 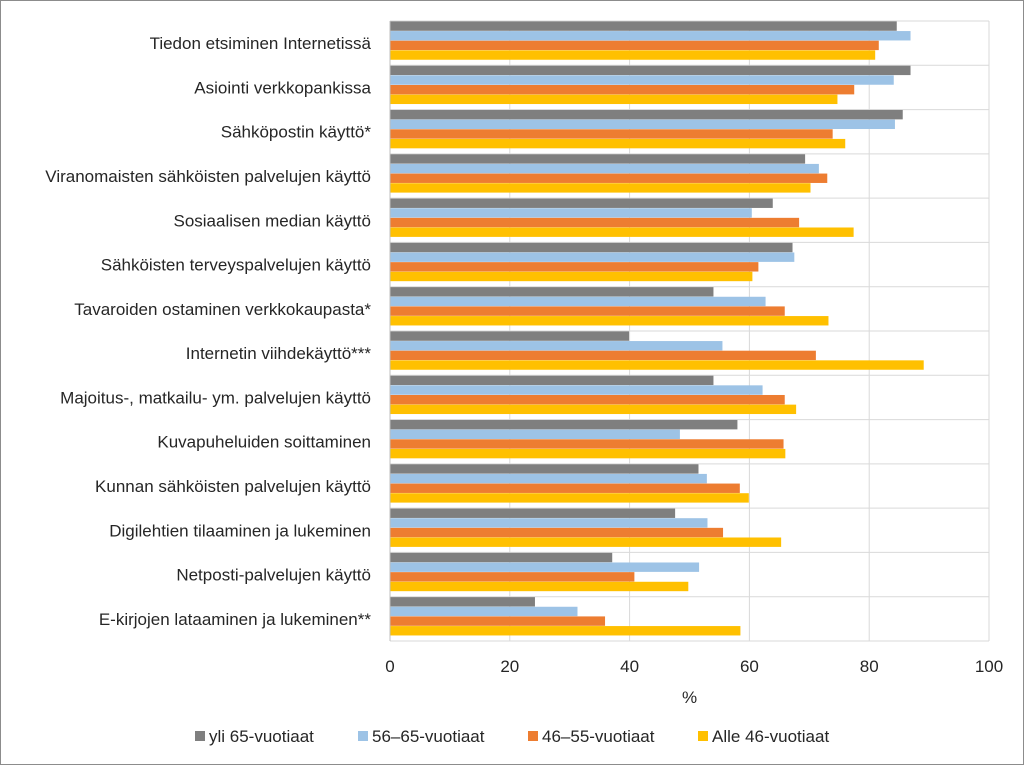 What do you see at coordinates (749, 666) in the screenshot?
I see `x-tick-label: 60` at bounding box center [749, 666].